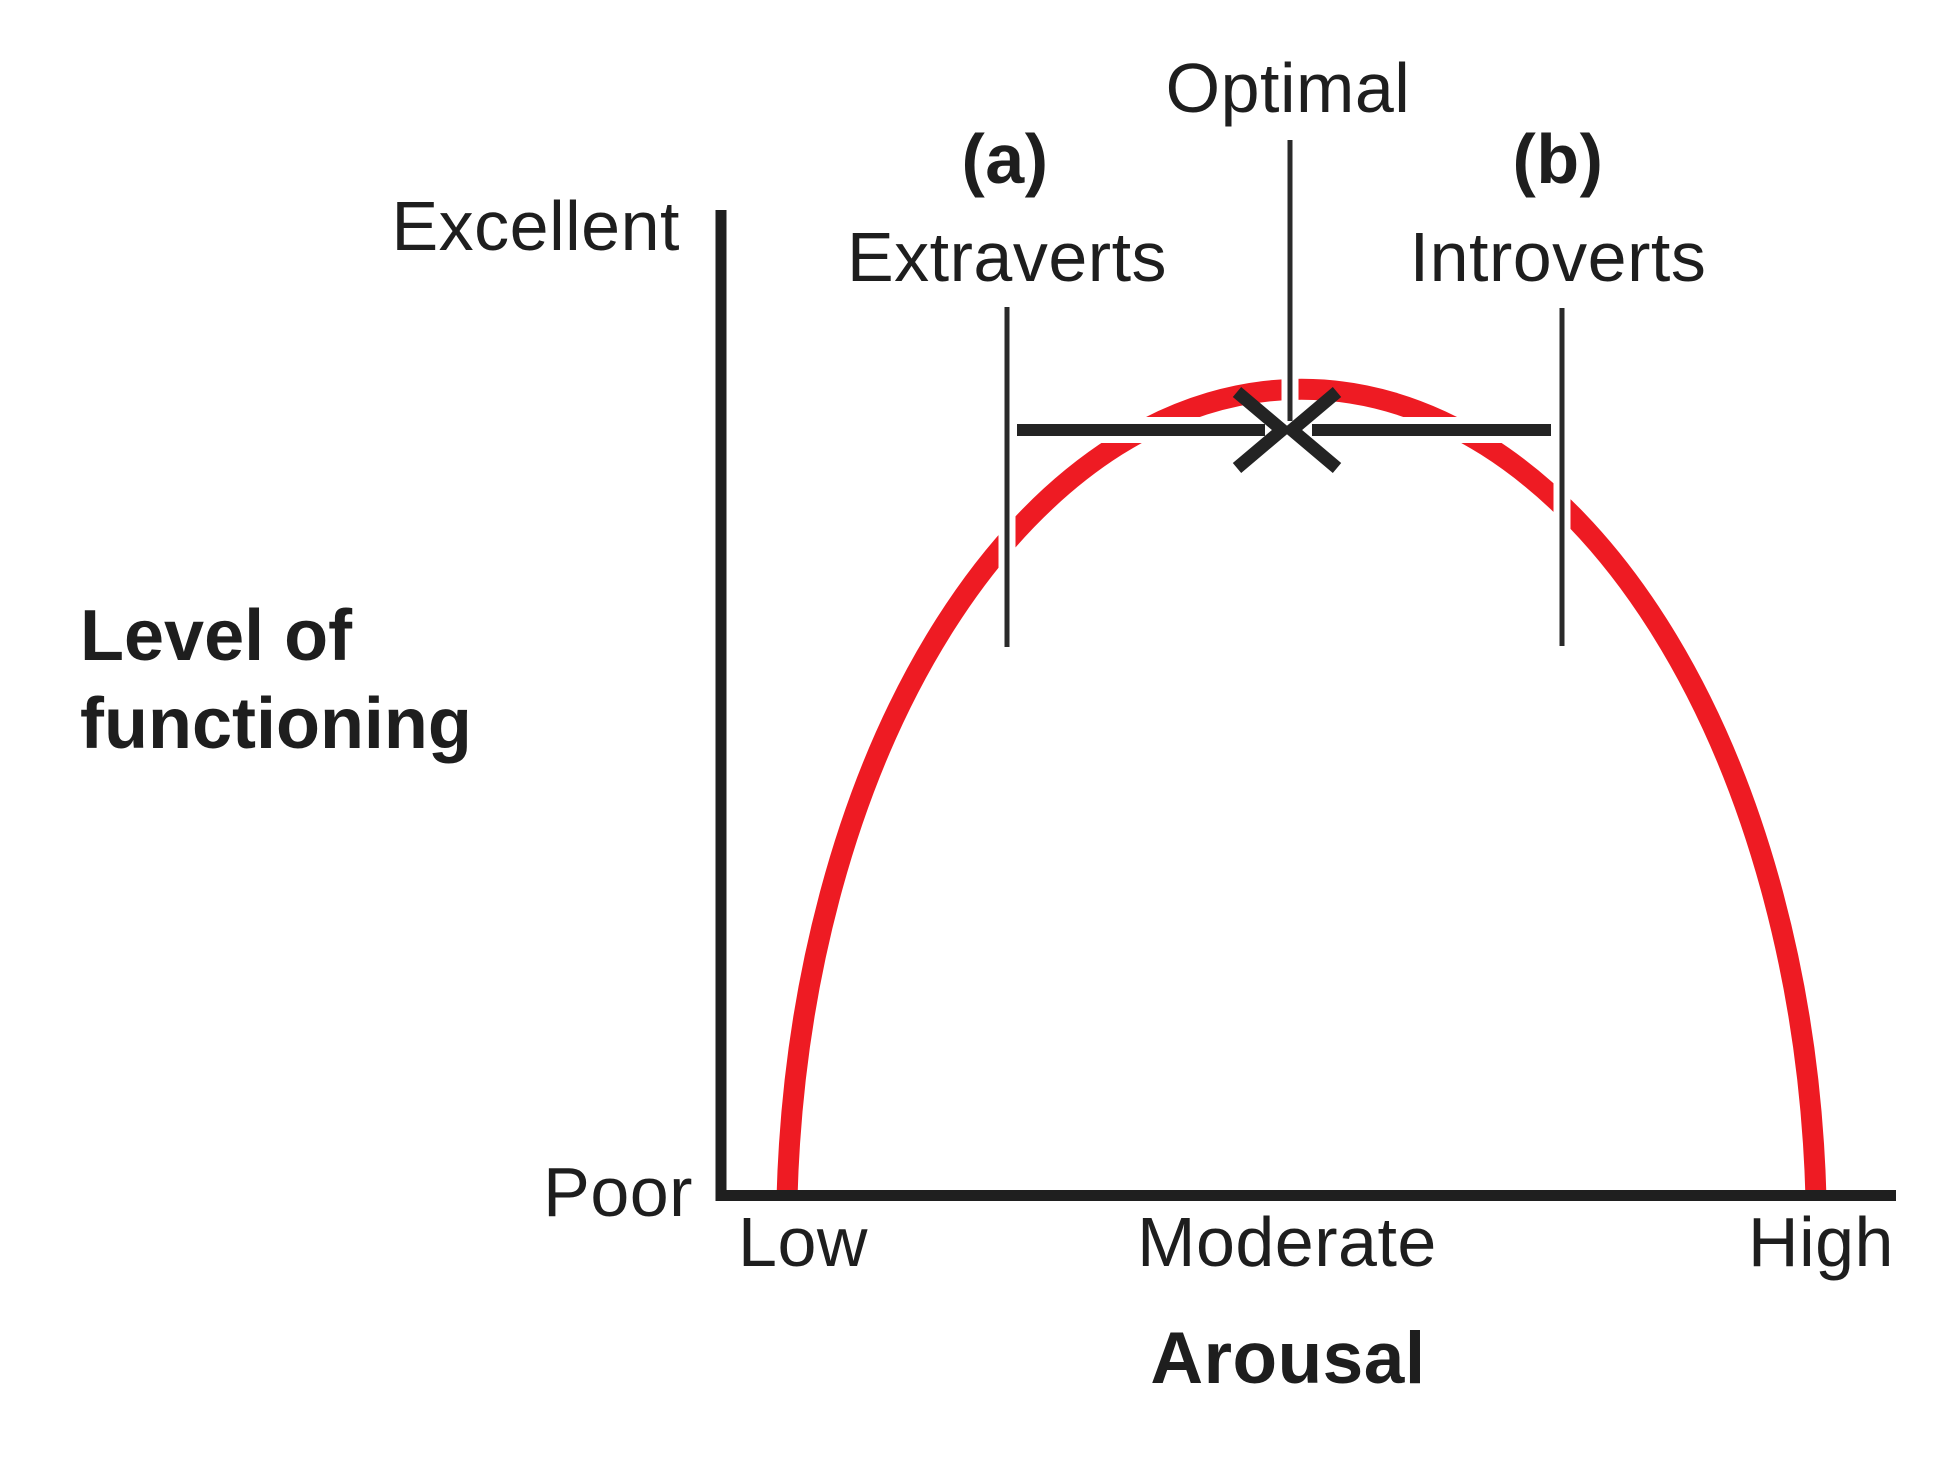 The image size is (1948, 1468). I want to click on y-axis-title: Level of functioning, so click(276, 680).